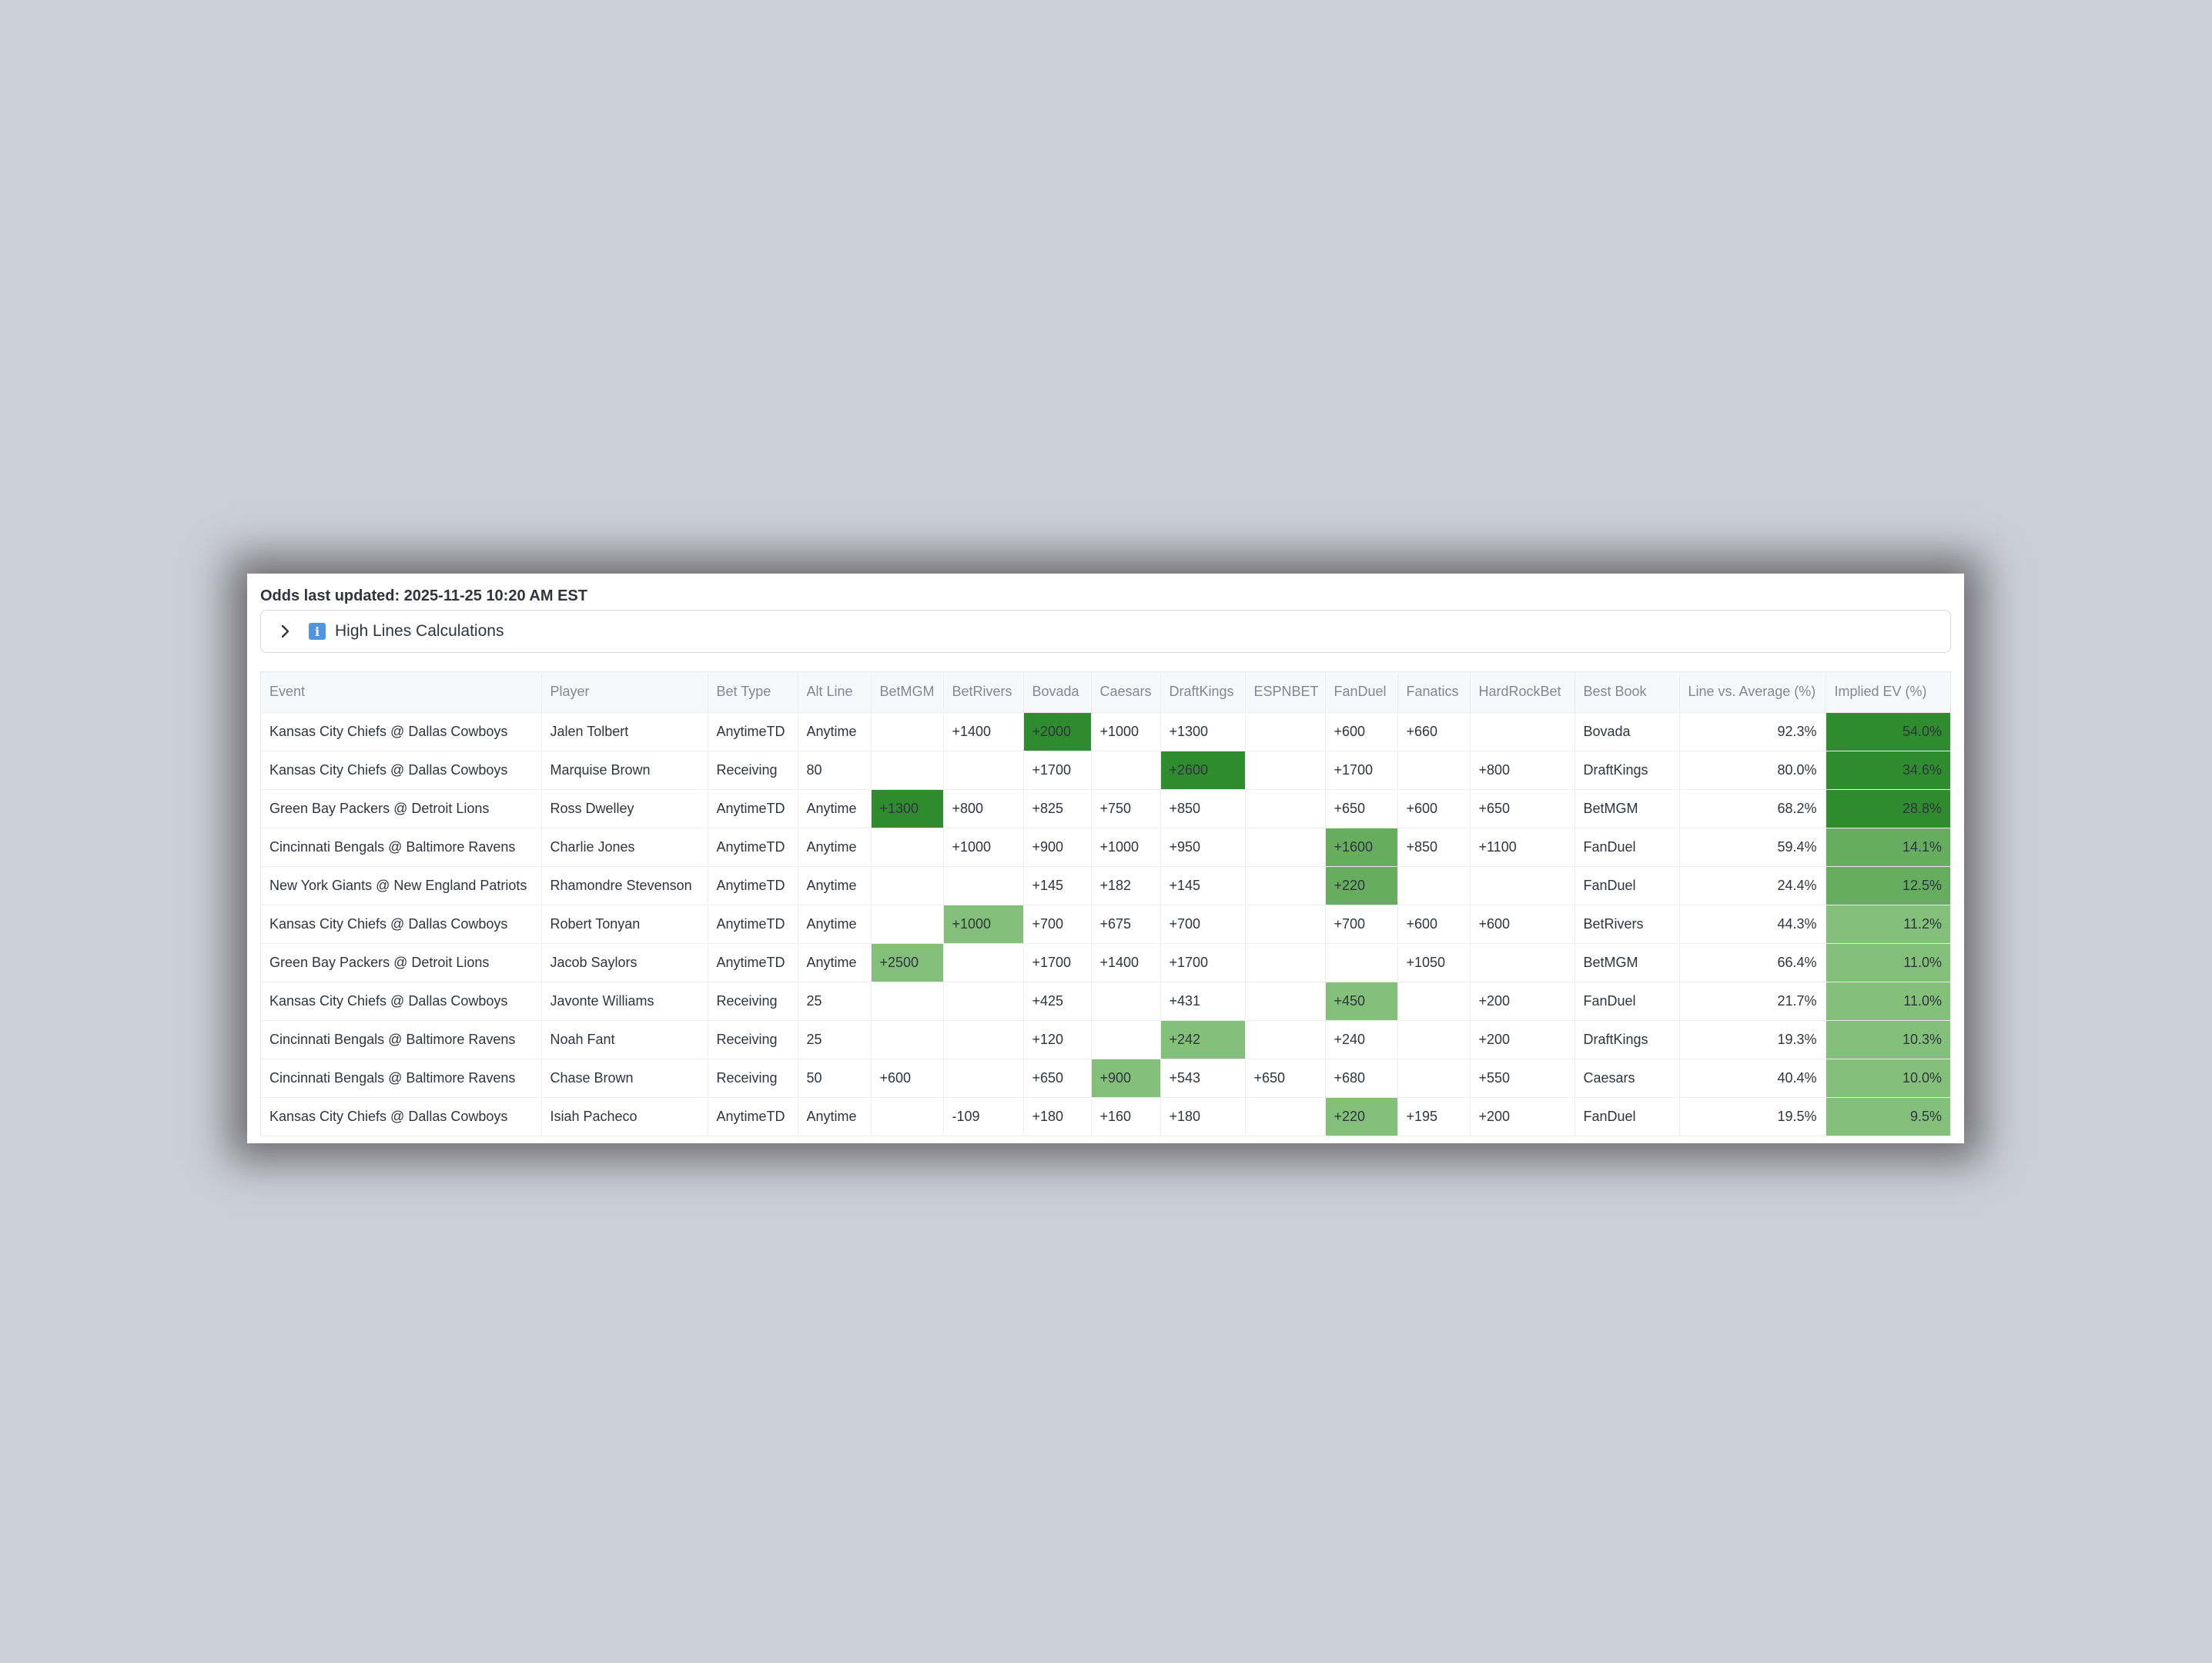  I want to click on table-cell-bovada: +700, so click(1057, 924).